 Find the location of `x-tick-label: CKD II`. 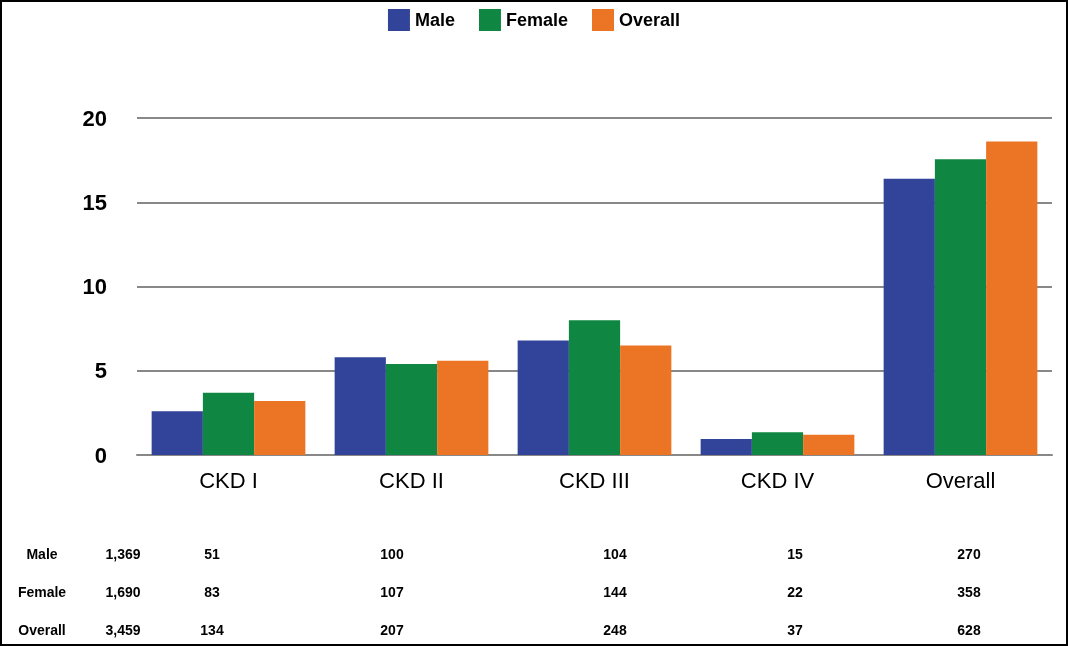

x-tick-label: CKD II is located at coordinates (411, 480).